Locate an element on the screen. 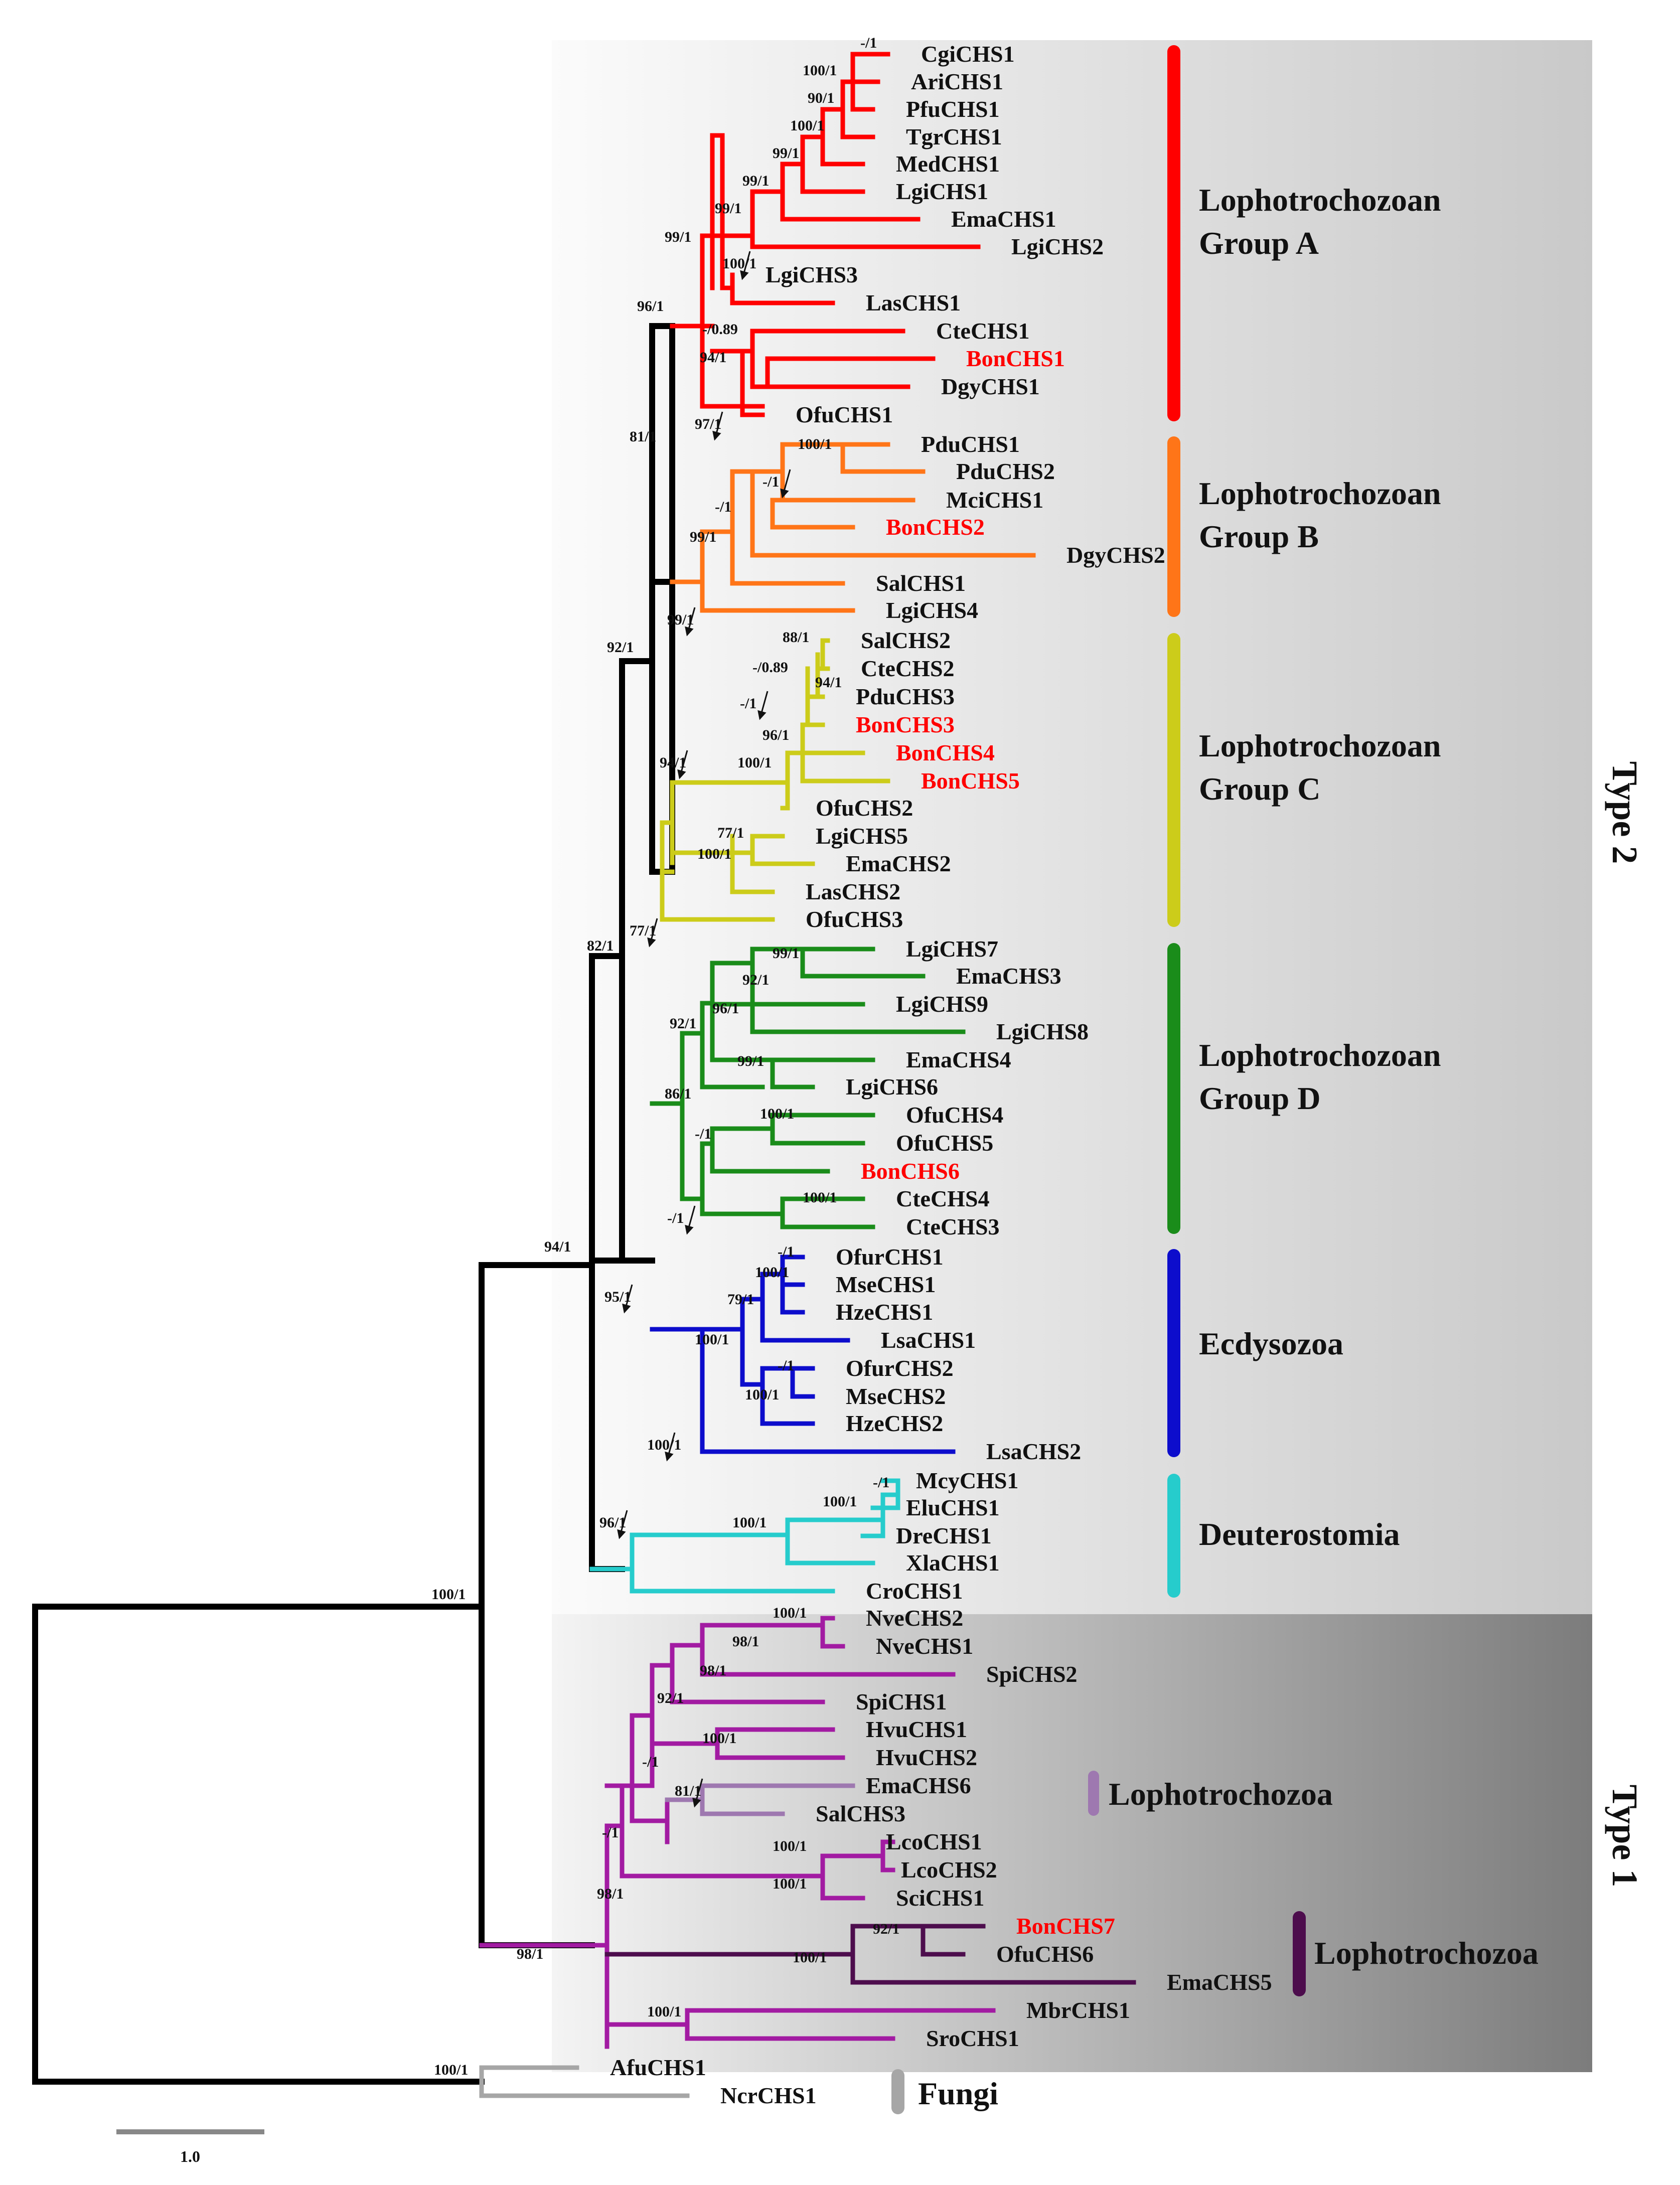 This screenshot has height=2185, width=1680. leaf-label: OfurCHS1 is located at coordinates (890, 1257).